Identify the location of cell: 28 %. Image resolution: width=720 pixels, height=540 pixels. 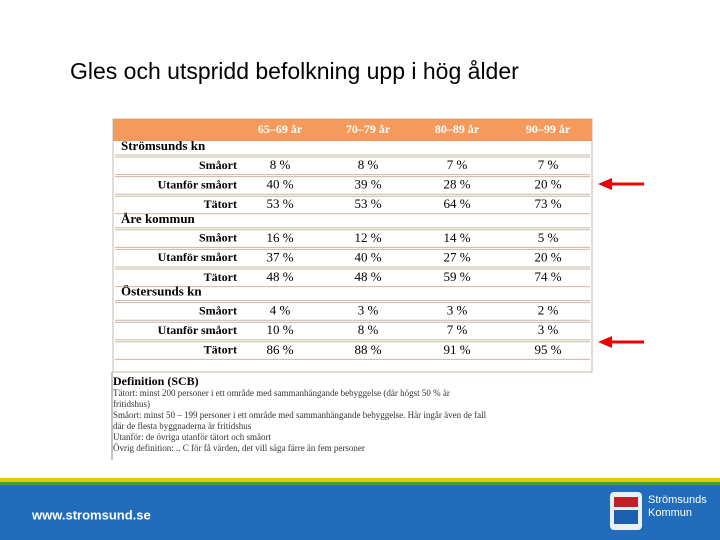
(456, 184).